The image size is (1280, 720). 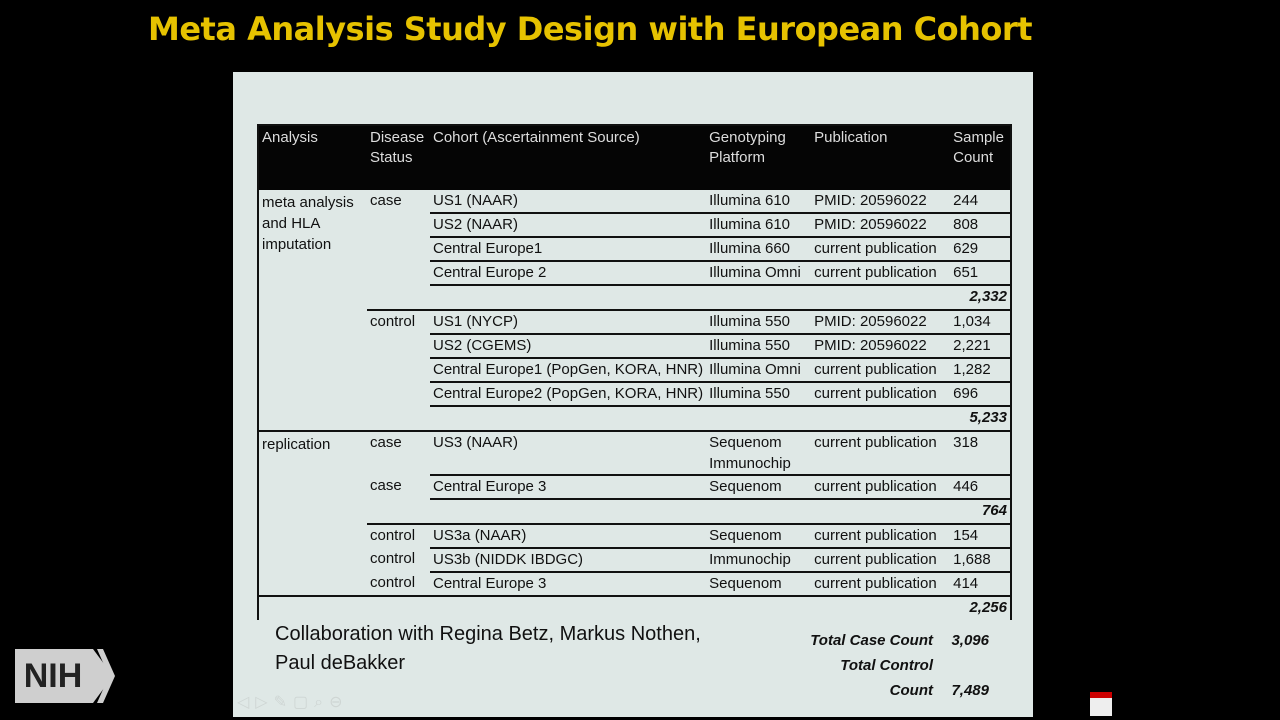 What do you see at coordinates (568, 560) in the screenshot?
I see `cohort-cell: US3b (NIDDK IBDGC)` at bounding box center [568, 560].